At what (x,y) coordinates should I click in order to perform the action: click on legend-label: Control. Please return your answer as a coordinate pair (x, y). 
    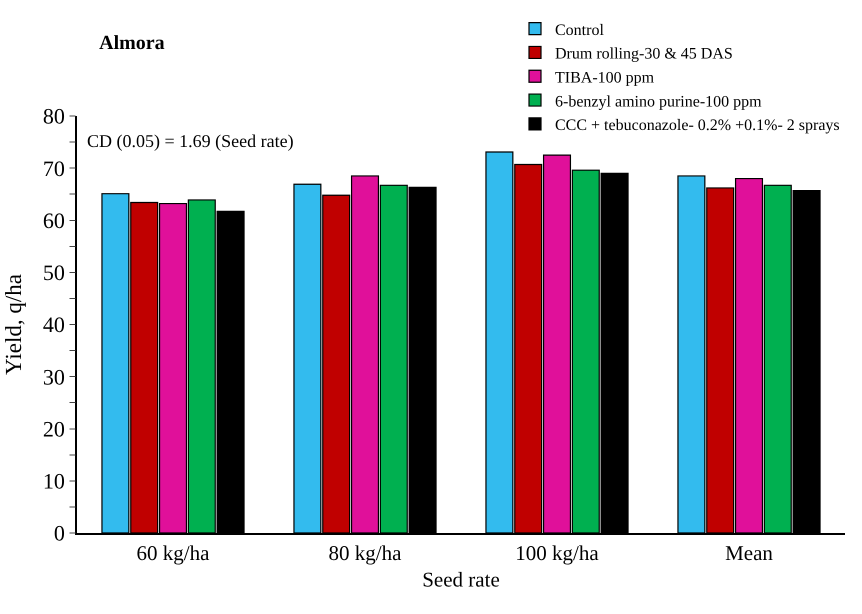
    Looking at the image, I should click on (579, 30).